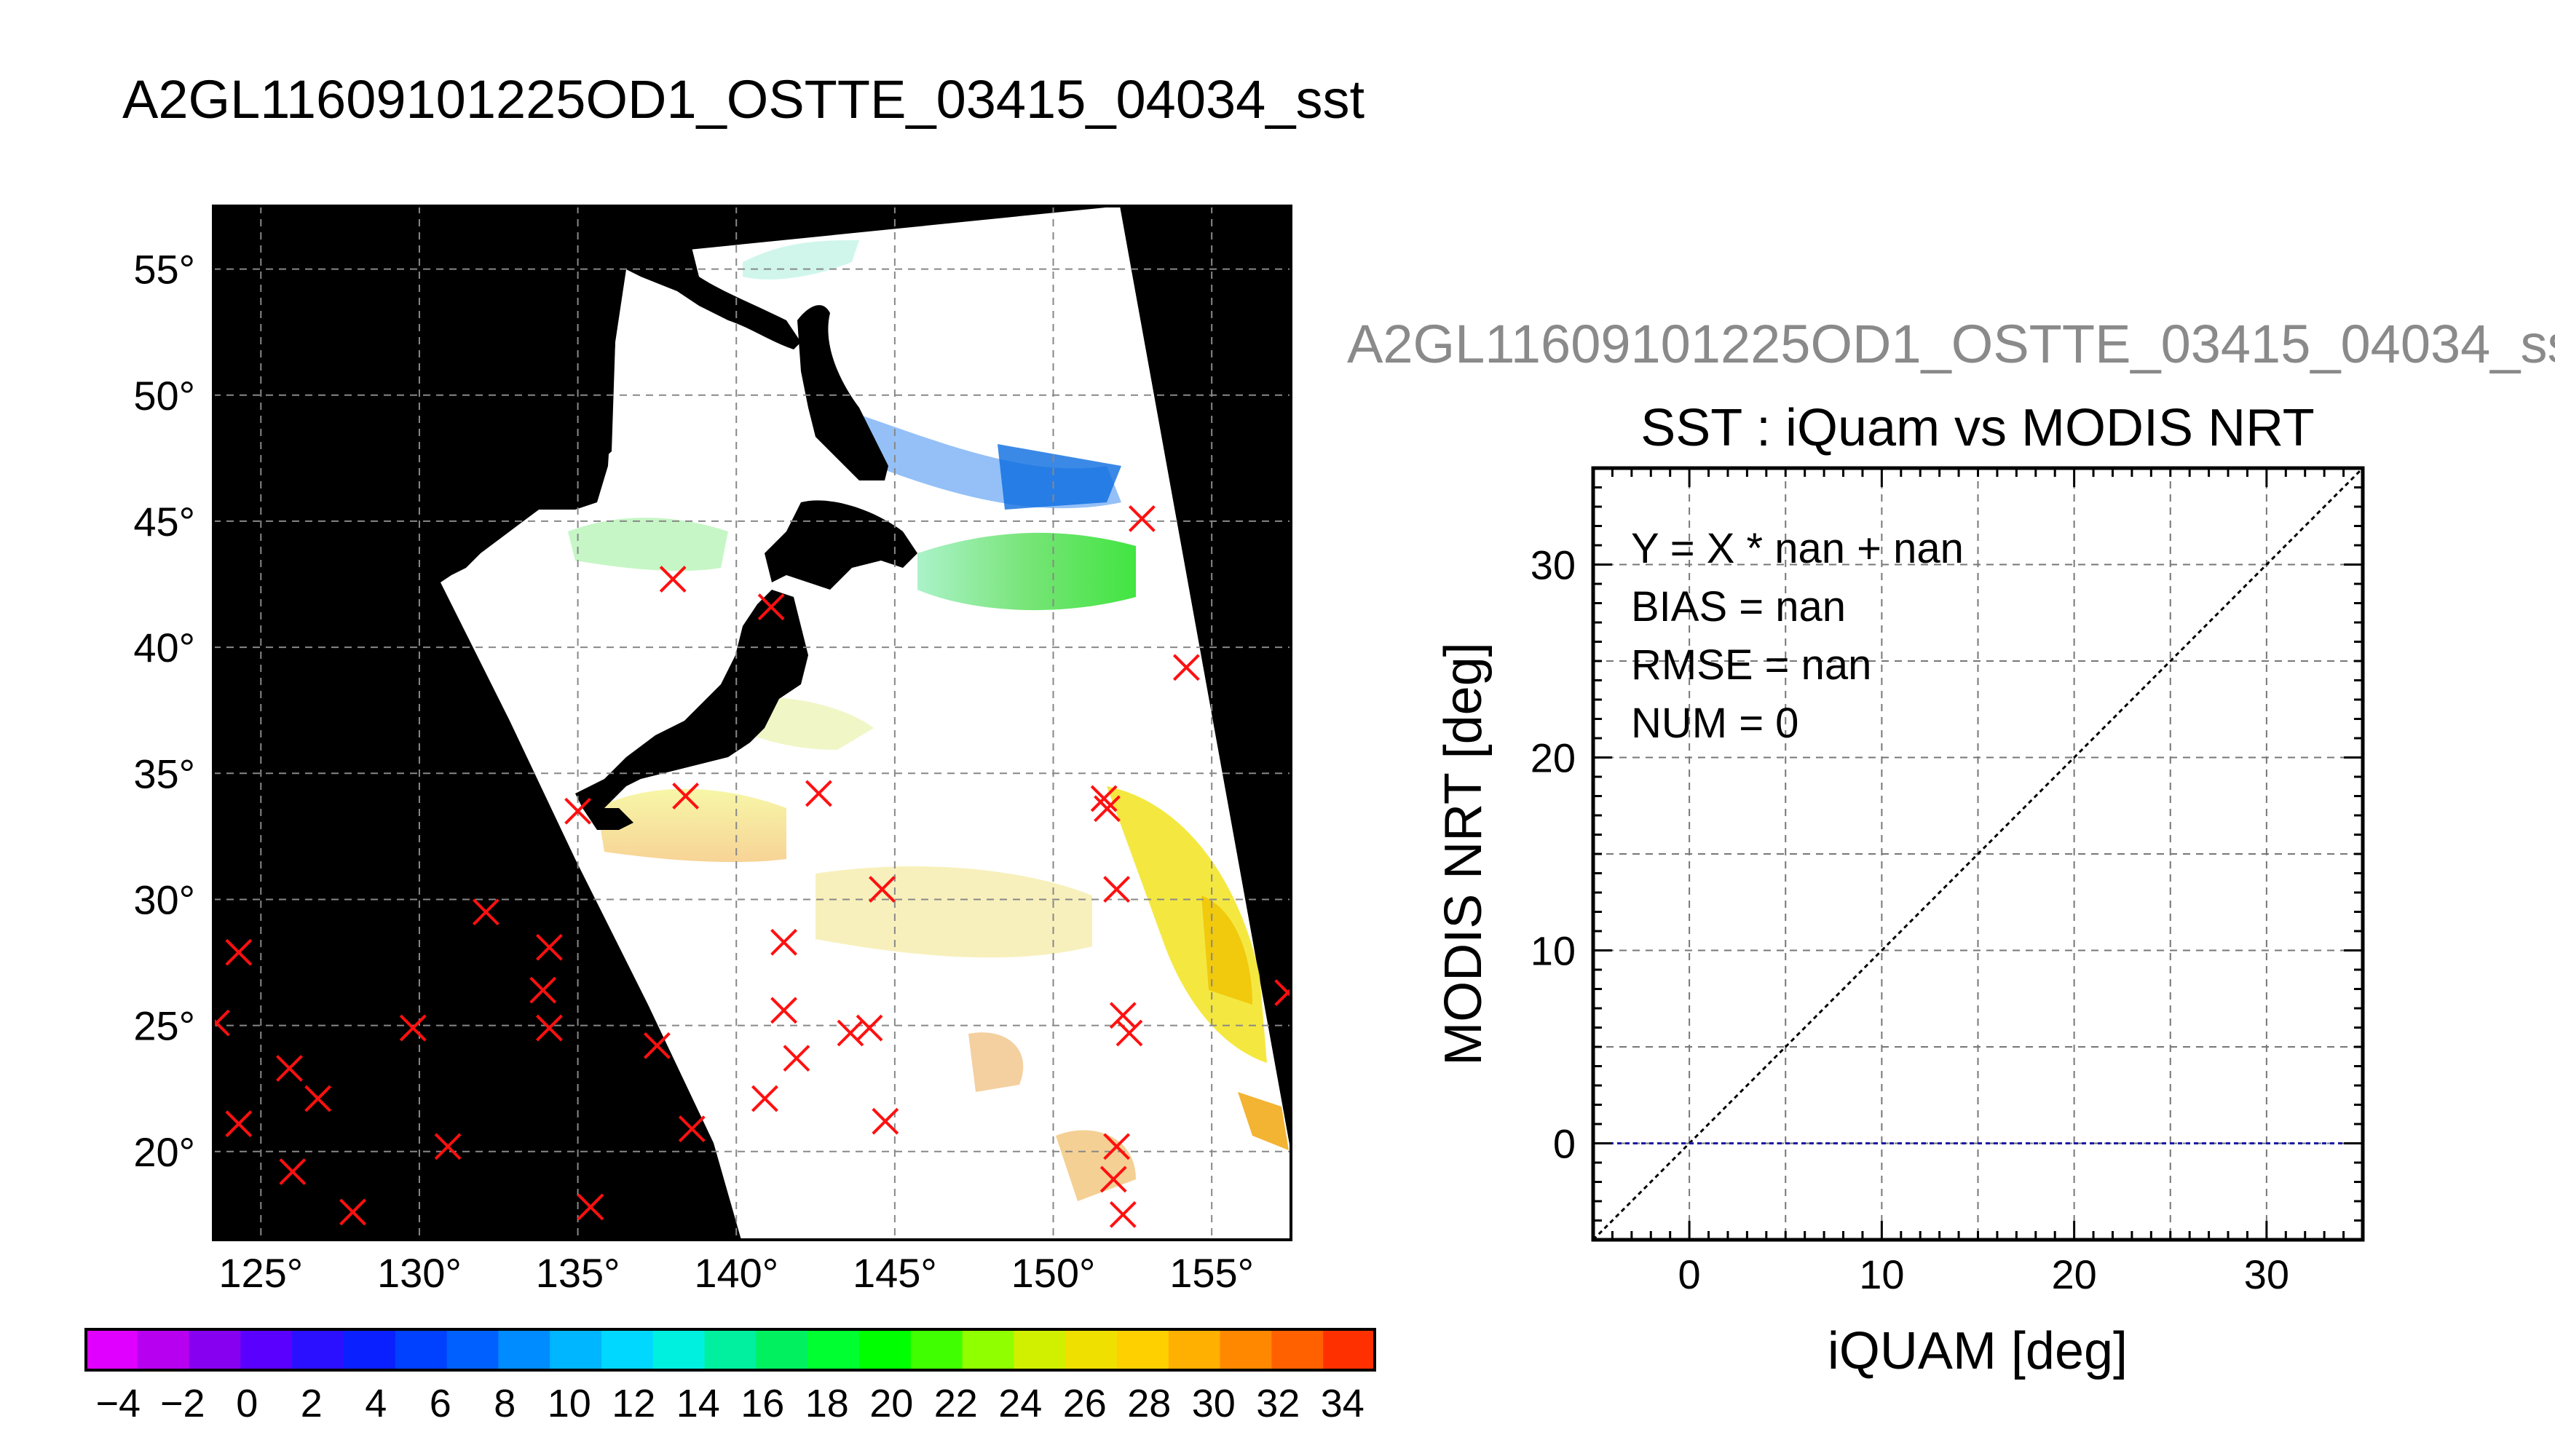  I want to click on colorbar-label: 16, so click(762, 1403).